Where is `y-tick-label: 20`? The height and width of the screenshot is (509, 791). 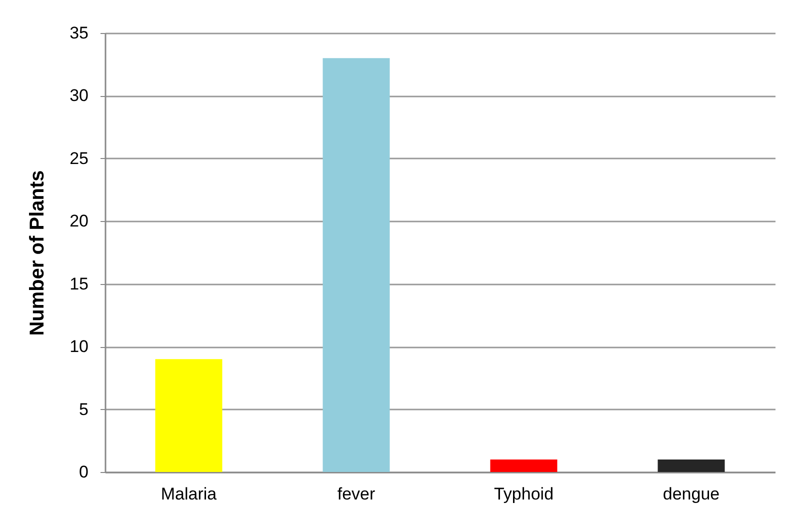
y-tick-label: 20 is located at coordinates (79, 221).